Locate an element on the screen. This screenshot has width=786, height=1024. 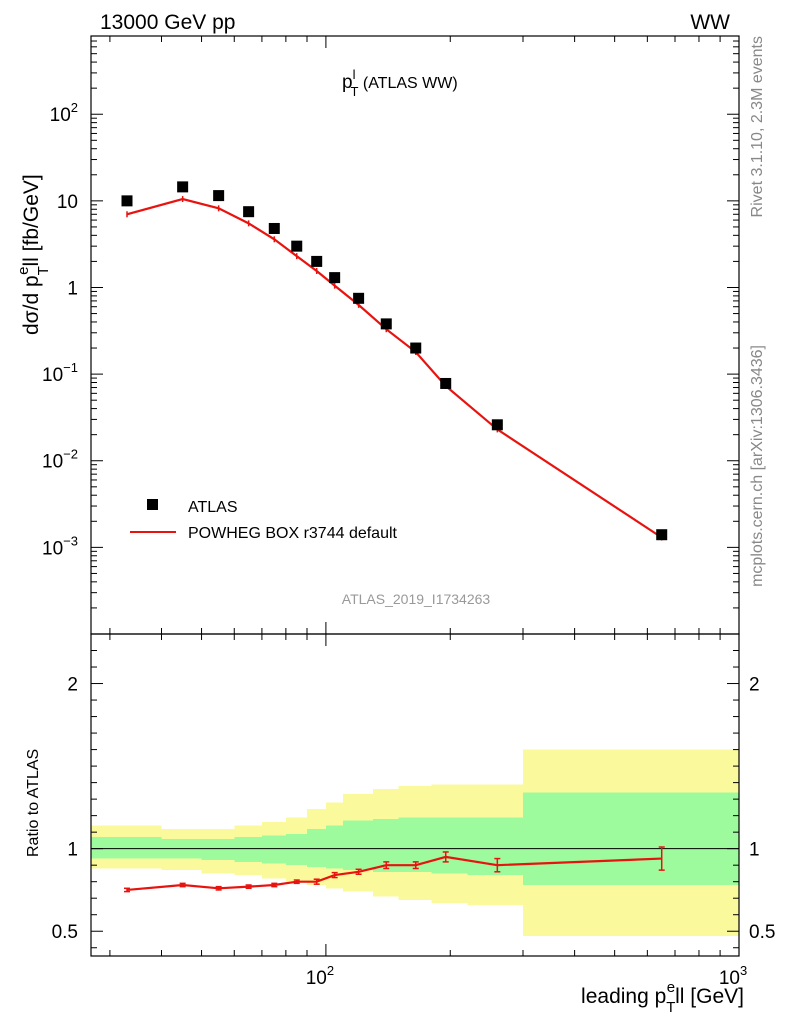
main-title-rest: (ATLAS WW) is located at coordinates (407, 83).